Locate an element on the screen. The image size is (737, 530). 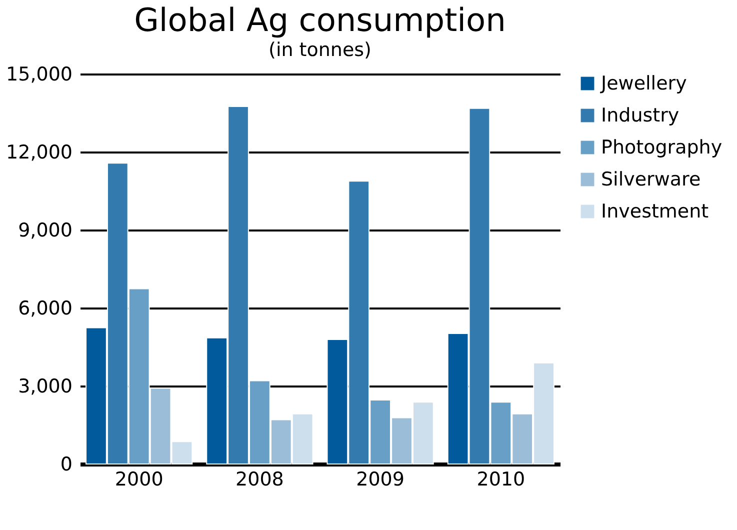
legend-label: Industry is located at coordinates (640, 115).